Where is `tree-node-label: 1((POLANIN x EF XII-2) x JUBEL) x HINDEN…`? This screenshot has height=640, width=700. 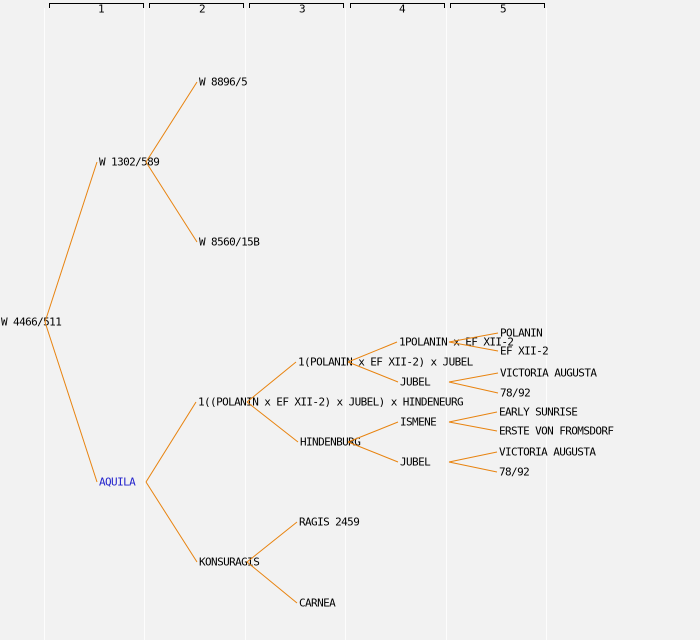 tree-node-label: 1((POLANIN x EF XII-2) x JUBEL) x HINDEN… is located at coordinates (331, 402).